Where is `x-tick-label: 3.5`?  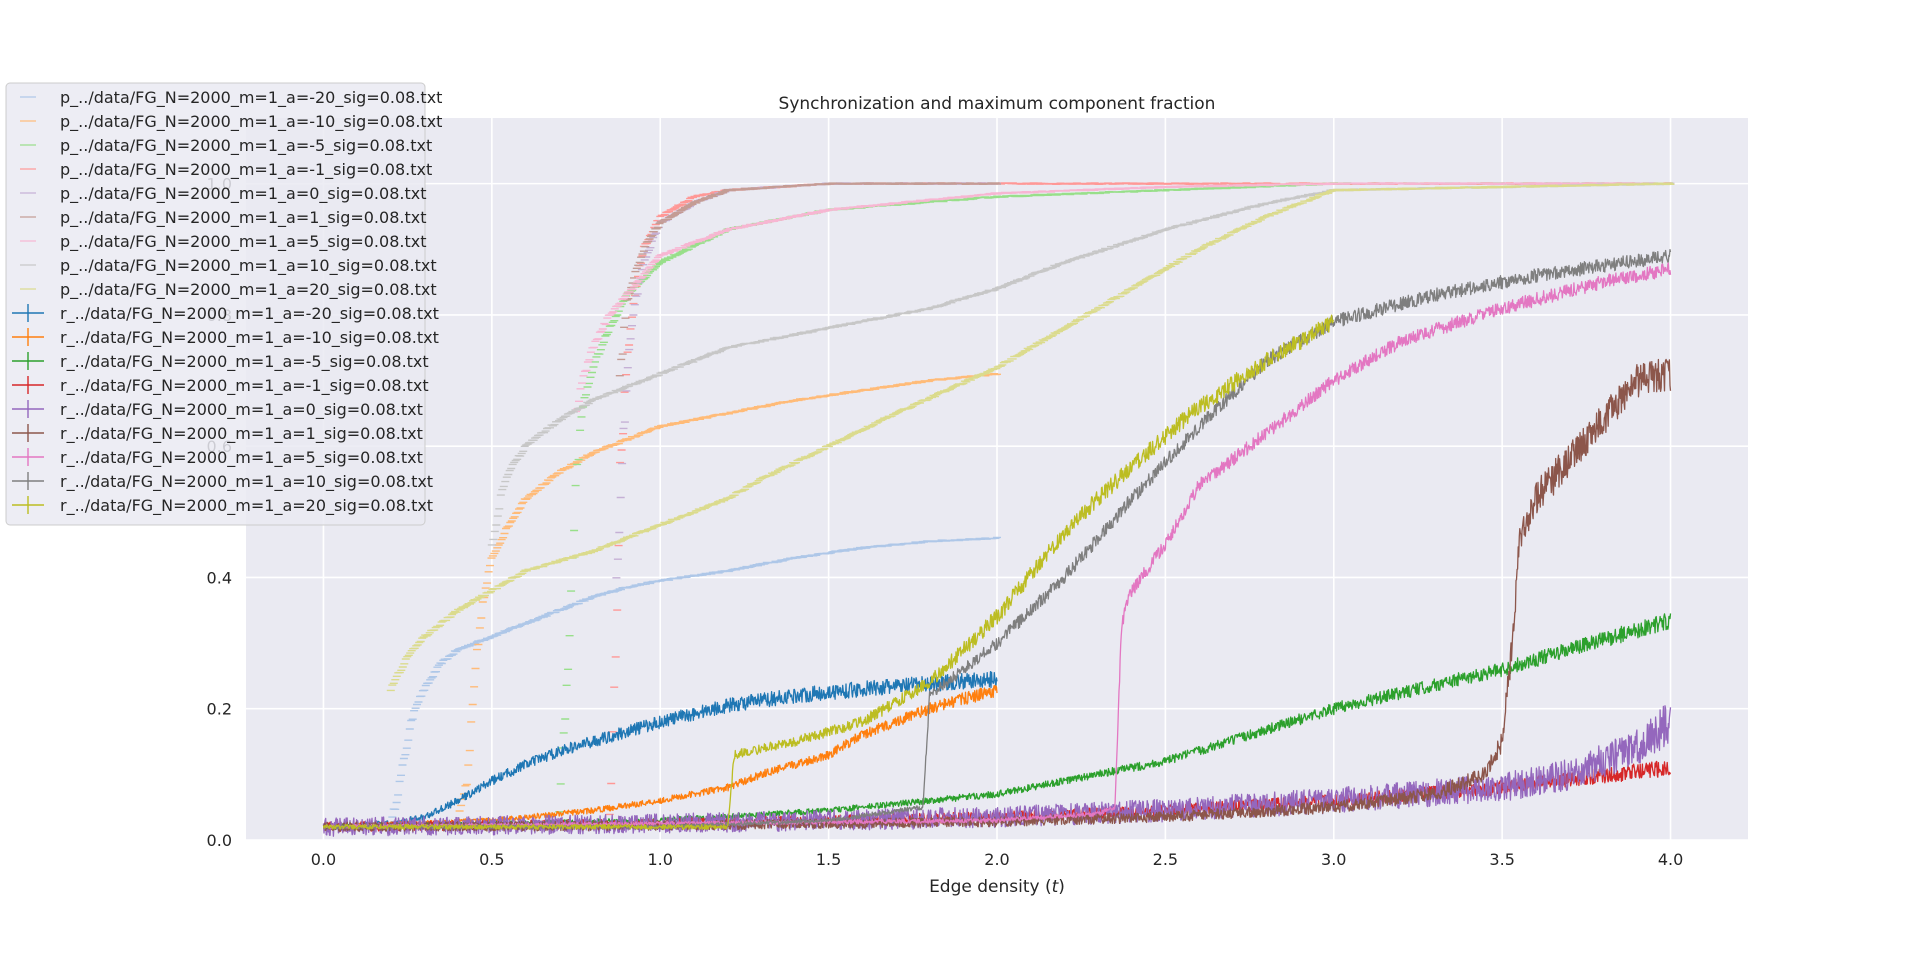
x-tick-label: 3.5 is located at coordinates (1501, 859).